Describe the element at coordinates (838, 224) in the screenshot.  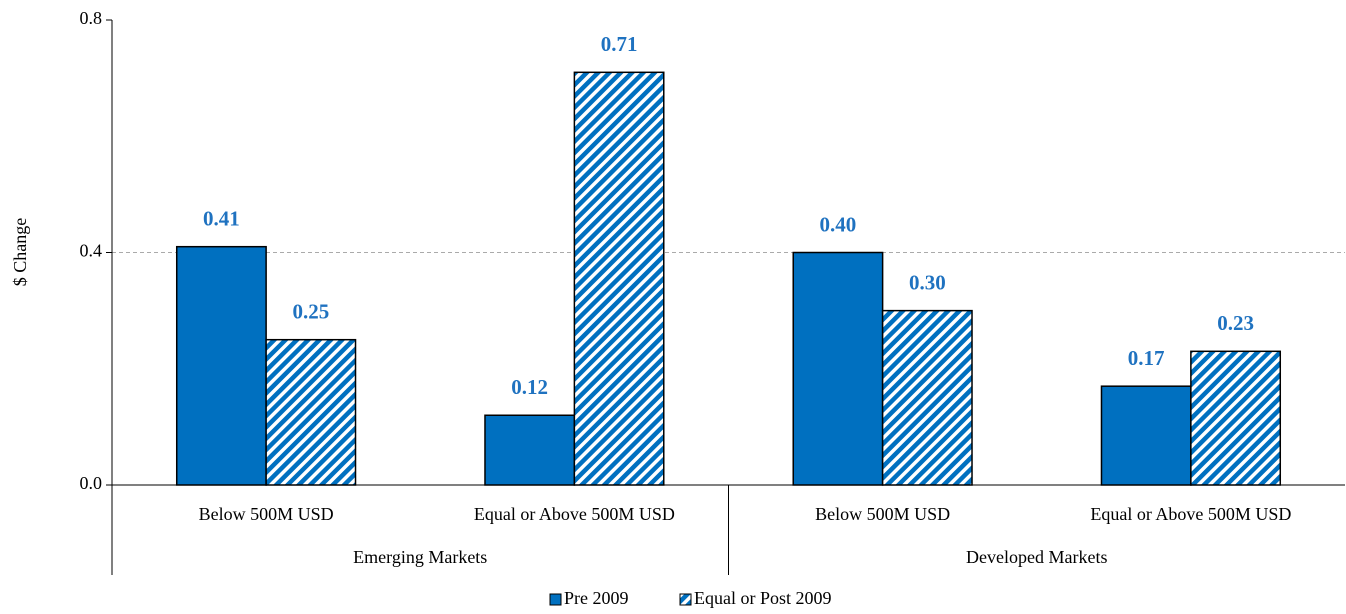
I see `value-label: 0.40` at that location.